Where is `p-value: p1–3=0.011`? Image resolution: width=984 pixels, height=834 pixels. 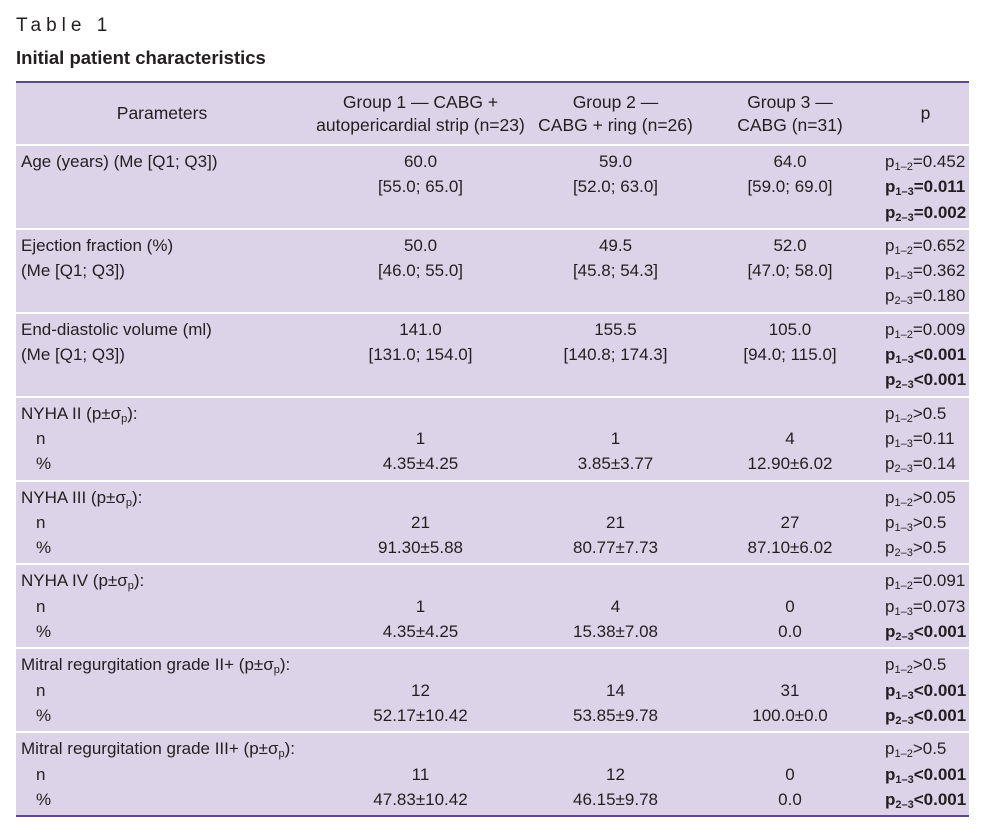 p-value: p1–3=0.011 is located at coordinates (927, 186).